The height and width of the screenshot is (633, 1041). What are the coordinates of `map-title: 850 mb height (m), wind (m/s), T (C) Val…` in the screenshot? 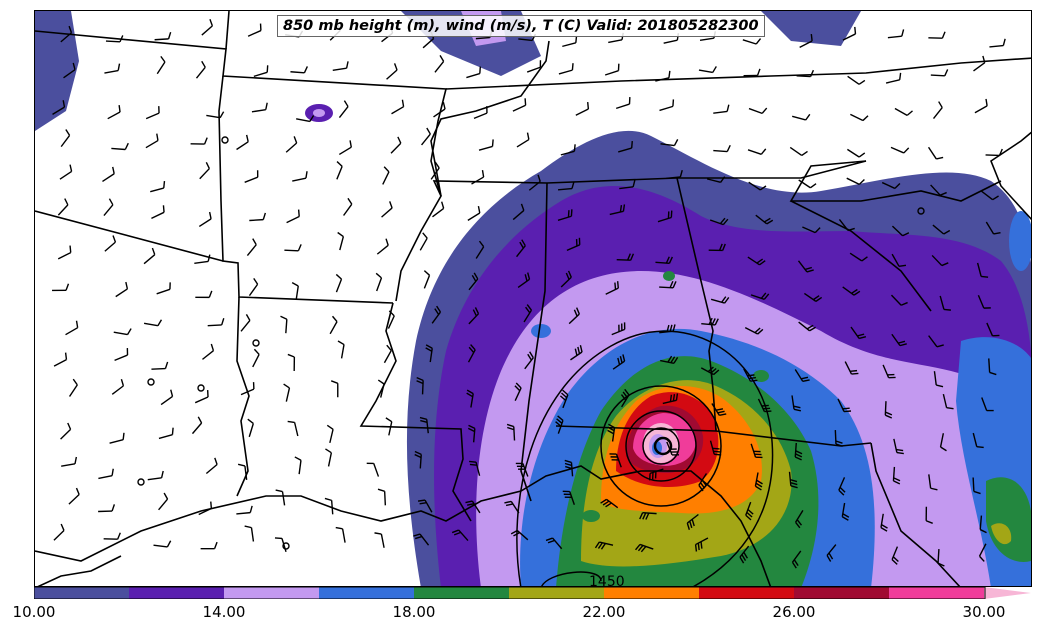 It's located at (521, 26).